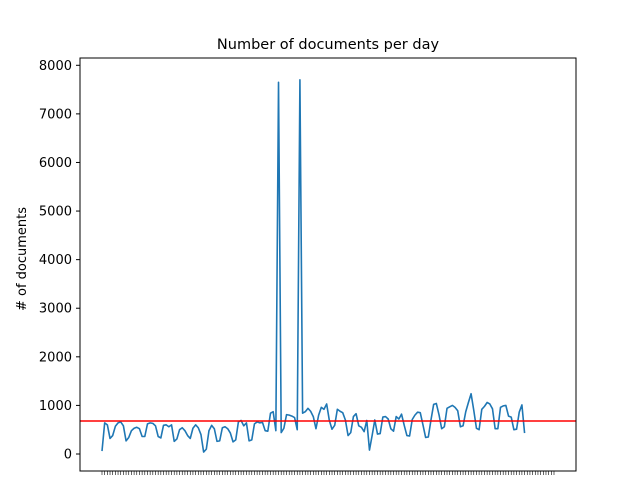 Image resolution: width=640 pixels, height=480 pixels. Describe the element at coordinates (55, 357) in the screenshot. I see `y-tick-label: 2000` at that location.